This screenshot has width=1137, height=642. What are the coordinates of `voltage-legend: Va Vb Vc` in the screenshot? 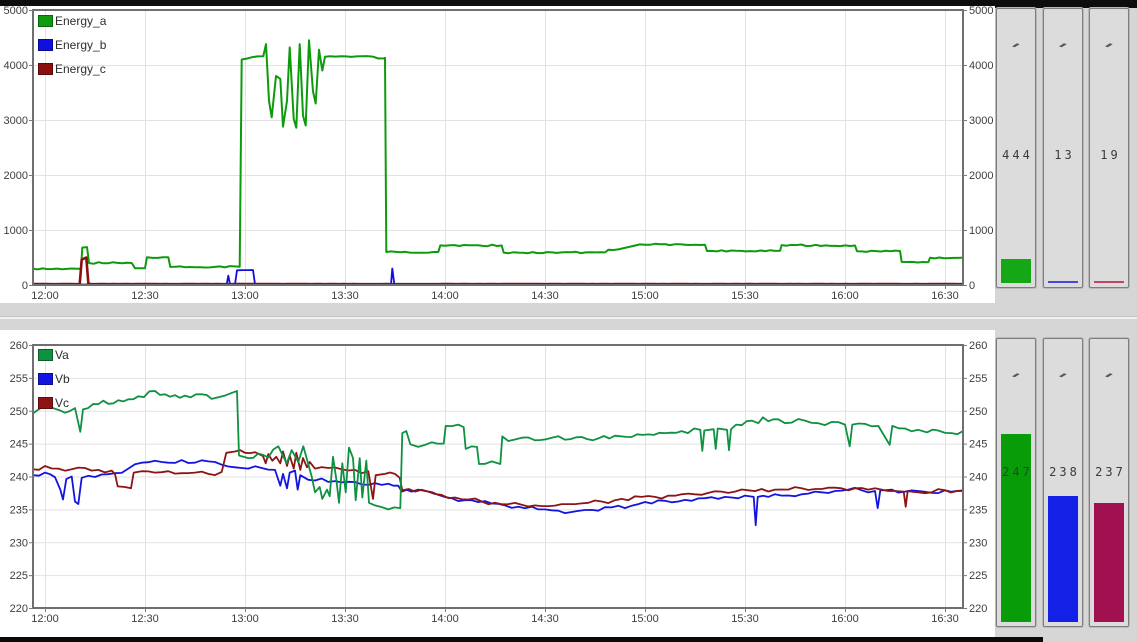 It's located at (54, 379).